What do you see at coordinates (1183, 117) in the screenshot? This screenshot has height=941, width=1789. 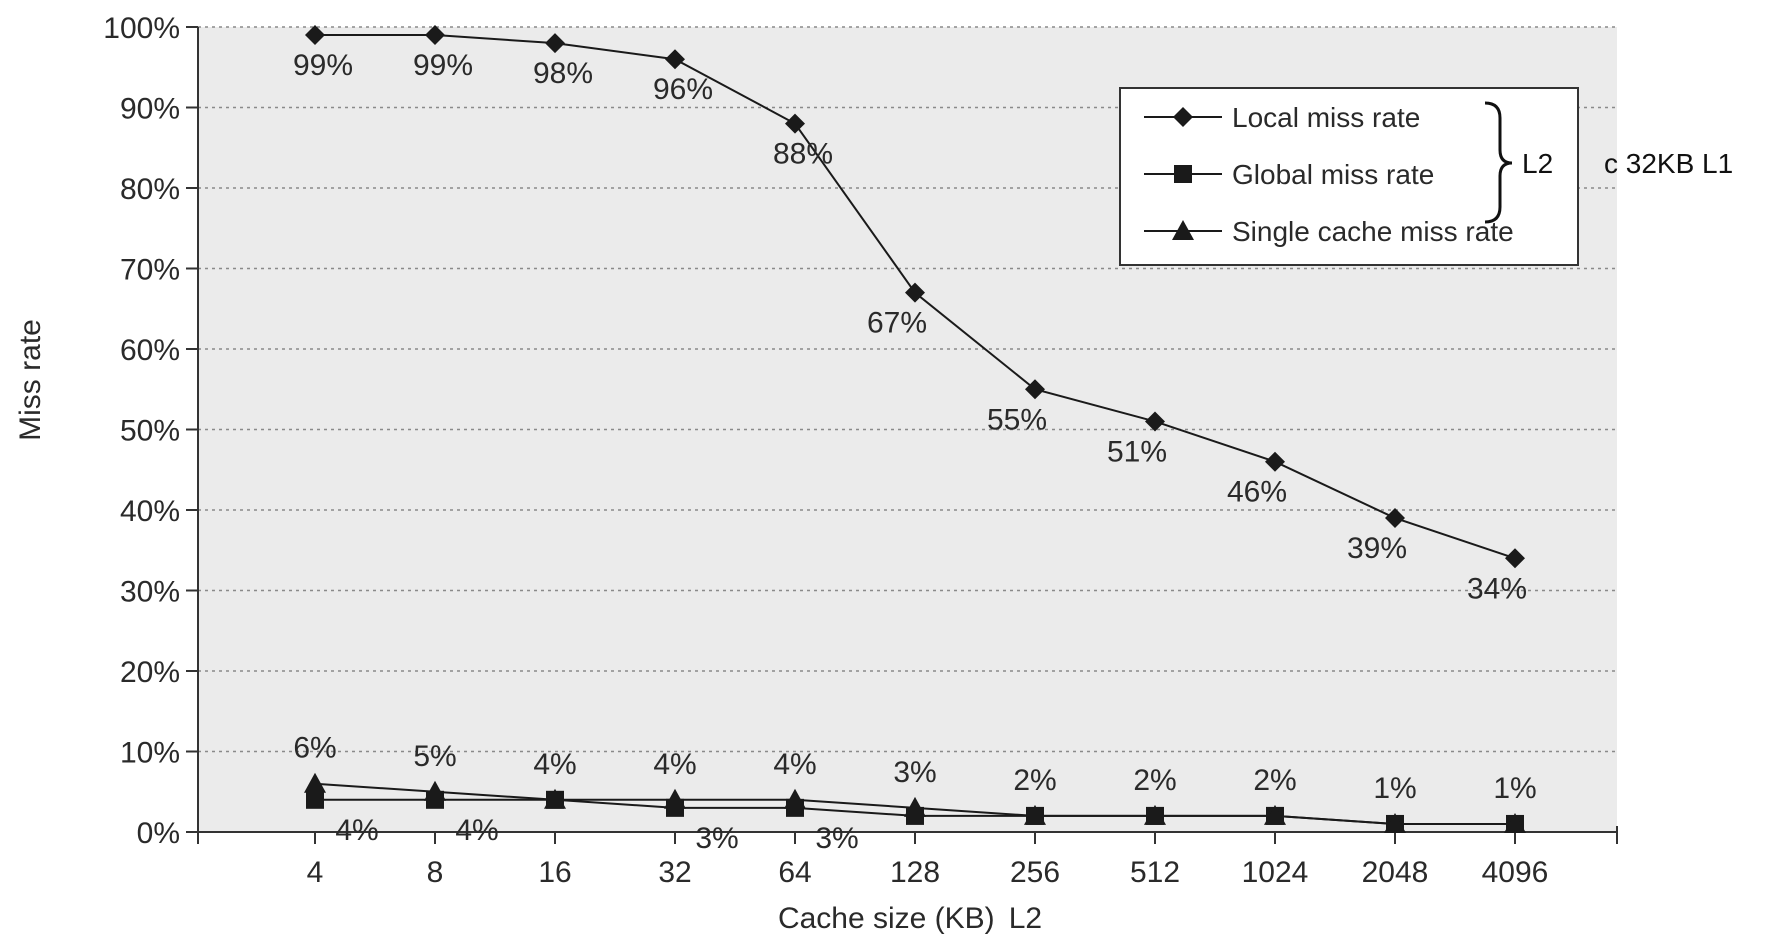 I see `legend-marker-local-miss-rate` at bounding box center [1183, 117].